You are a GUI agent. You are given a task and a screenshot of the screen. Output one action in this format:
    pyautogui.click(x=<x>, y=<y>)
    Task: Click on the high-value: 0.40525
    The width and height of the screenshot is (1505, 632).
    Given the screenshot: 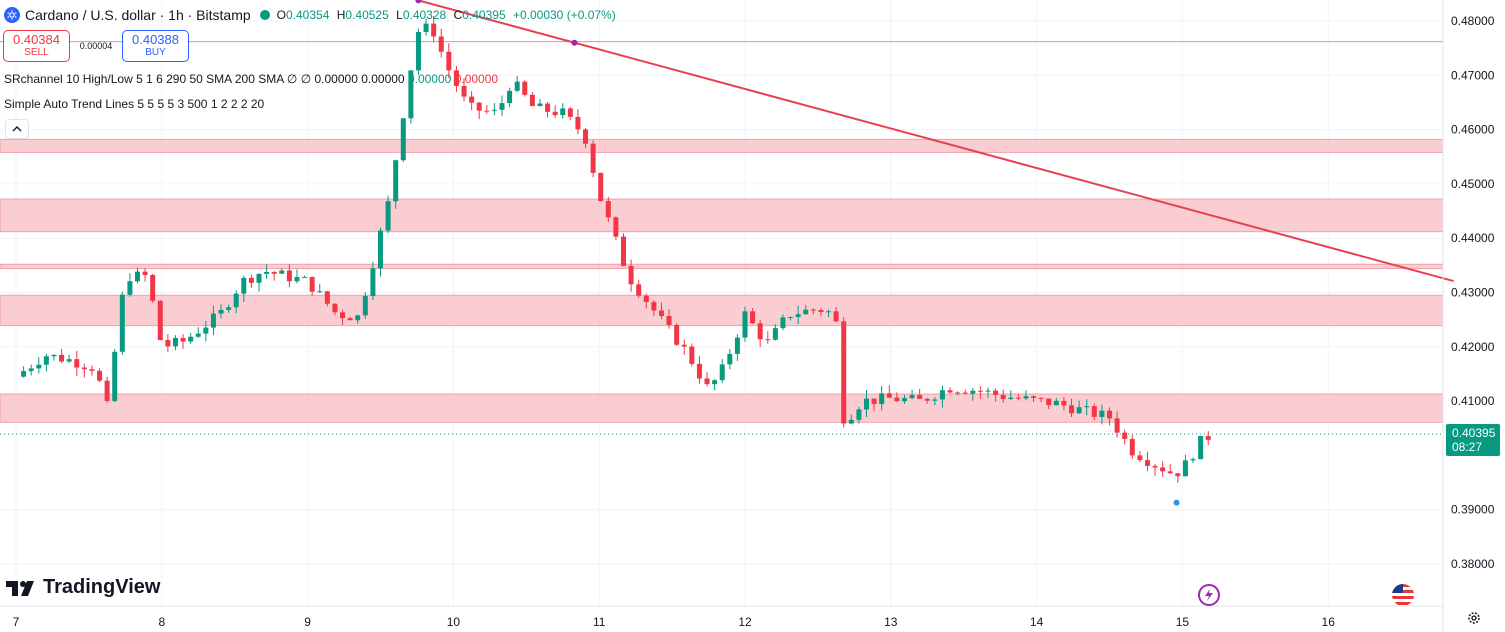 What is the action you would take?
    pyautogui.click(x=367, y=15)
    